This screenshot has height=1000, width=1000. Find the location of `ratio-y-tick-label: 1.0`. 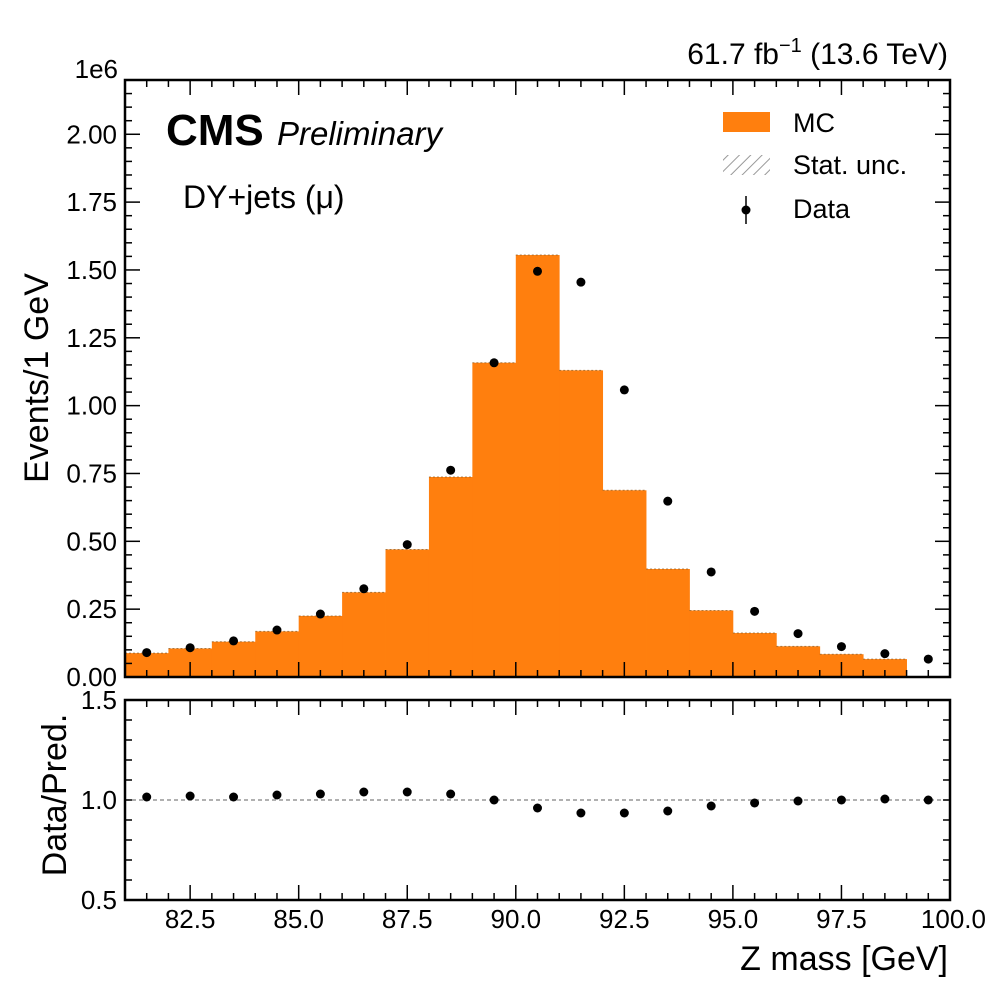

ratio-y-tick-label: 1.0 is located at coordinates (99, 800).